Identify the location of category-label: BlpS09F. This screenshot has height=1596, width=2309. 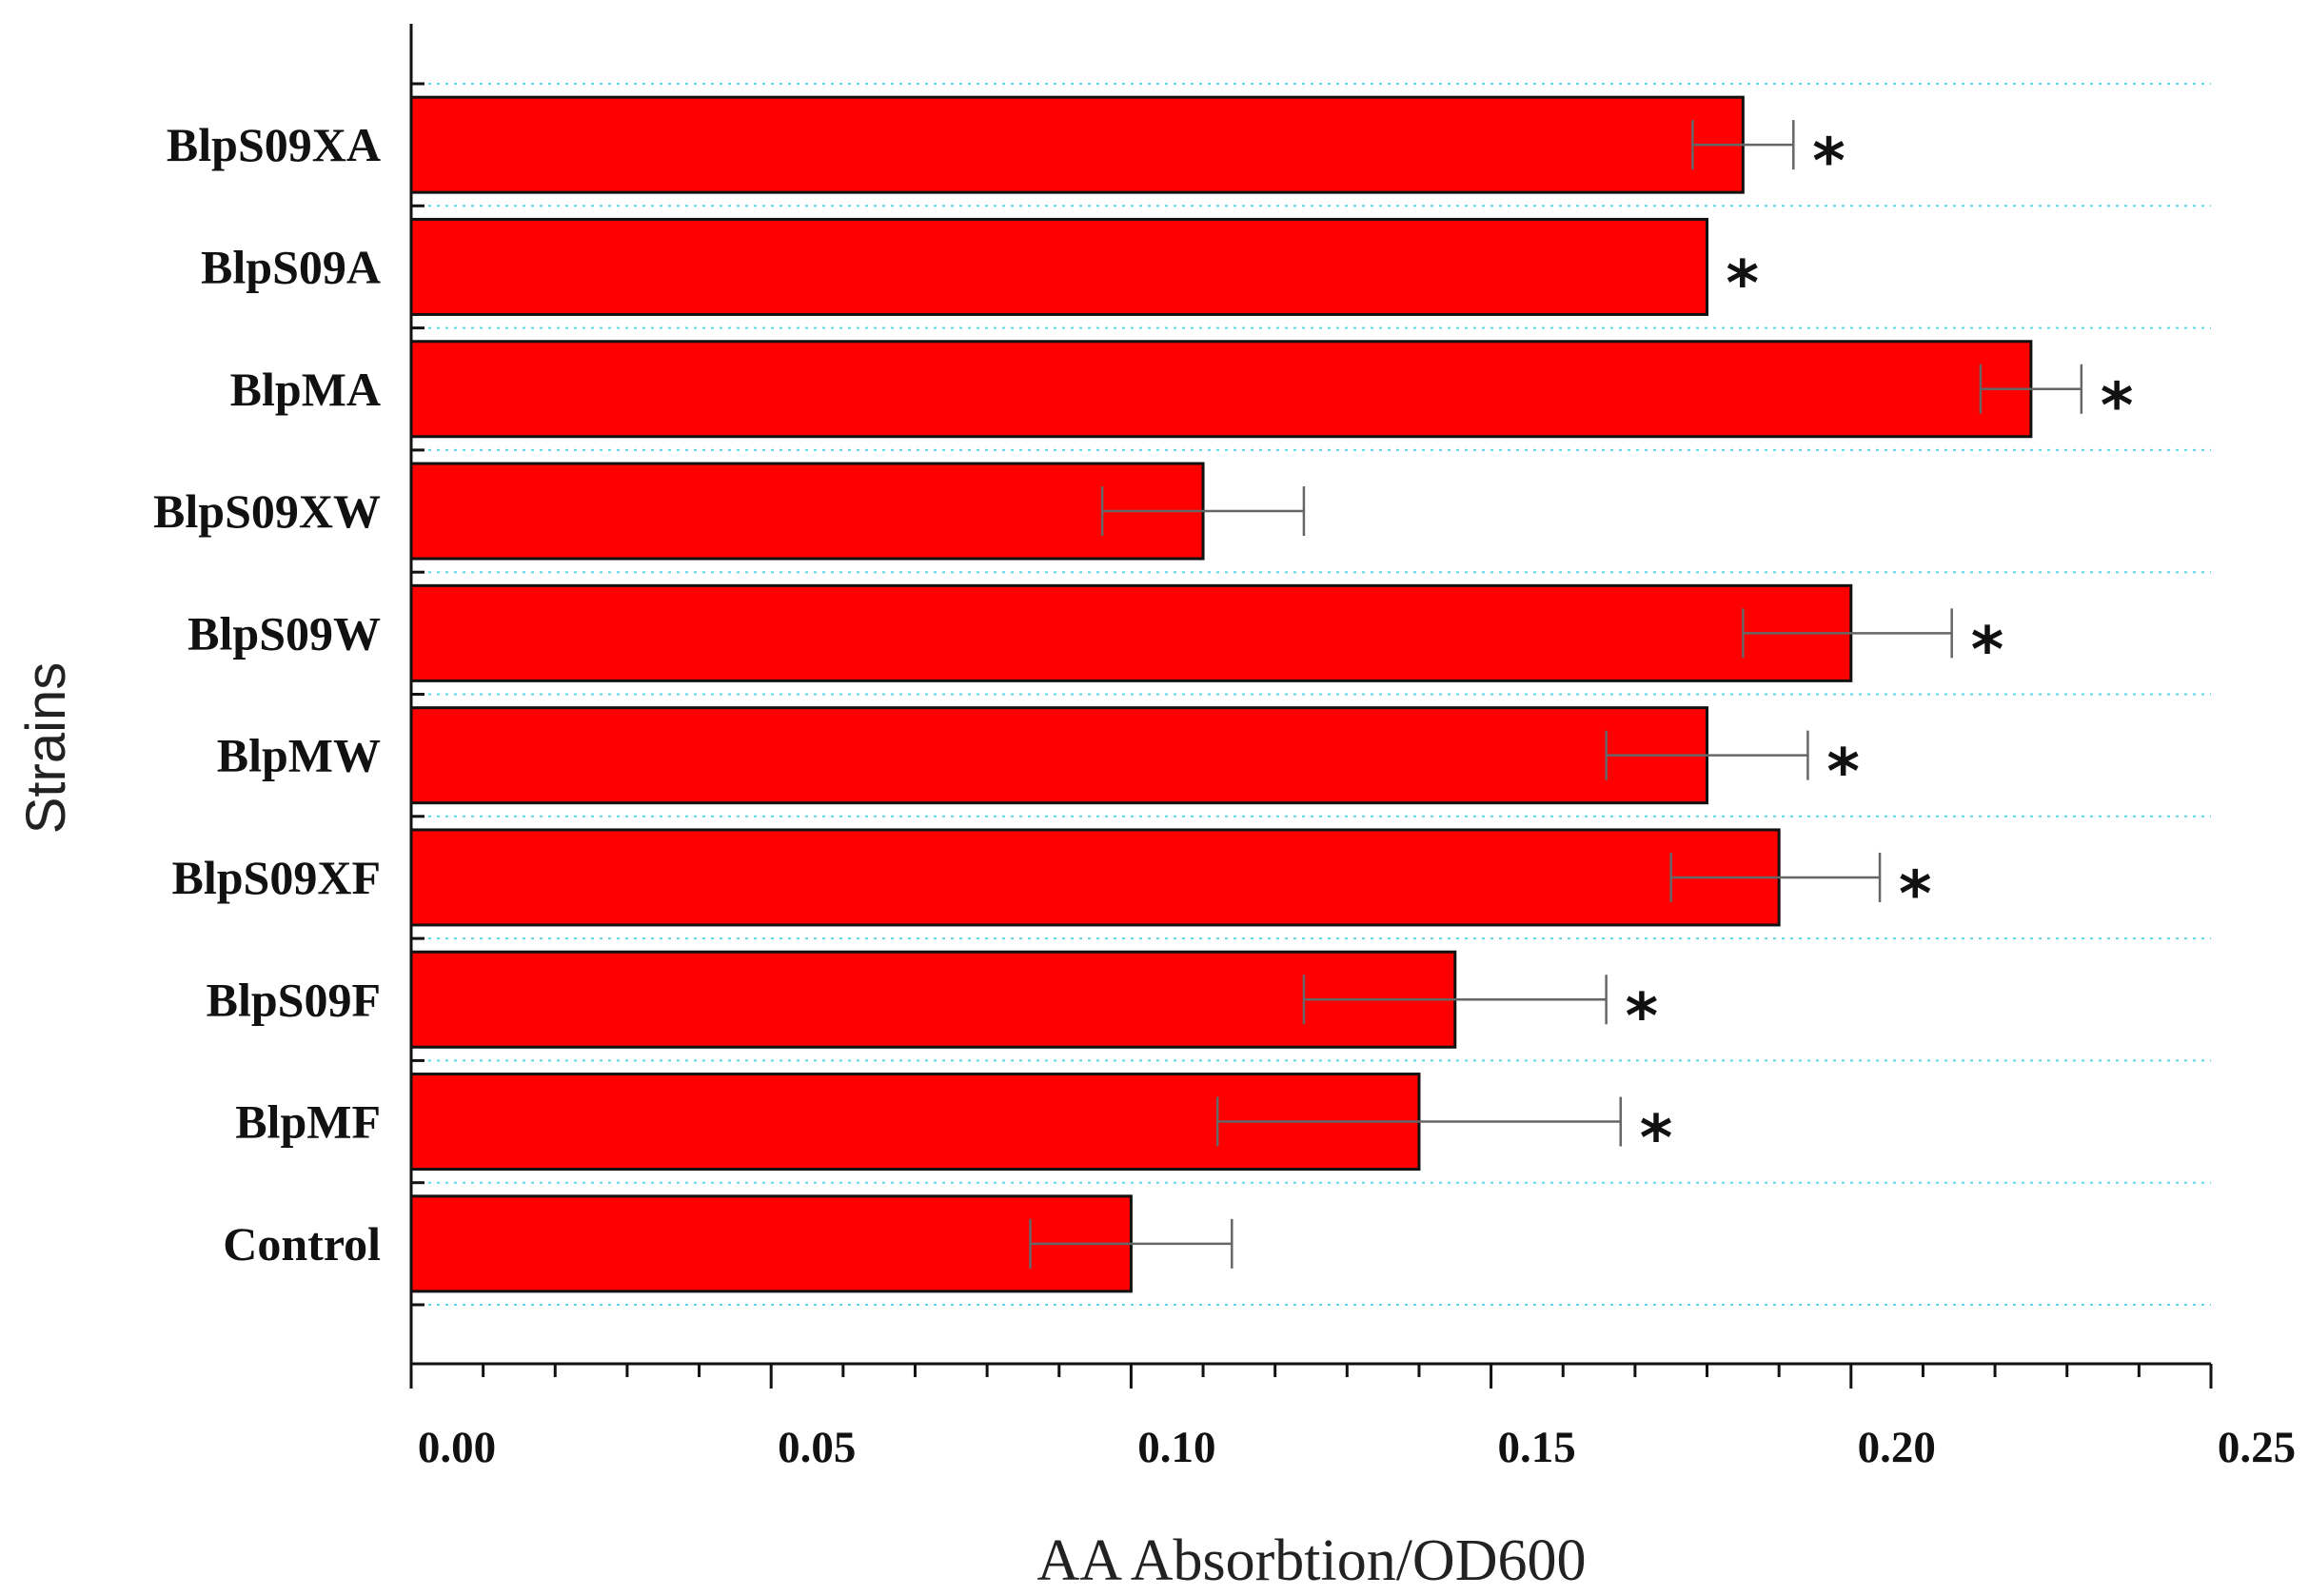
(294, 999).